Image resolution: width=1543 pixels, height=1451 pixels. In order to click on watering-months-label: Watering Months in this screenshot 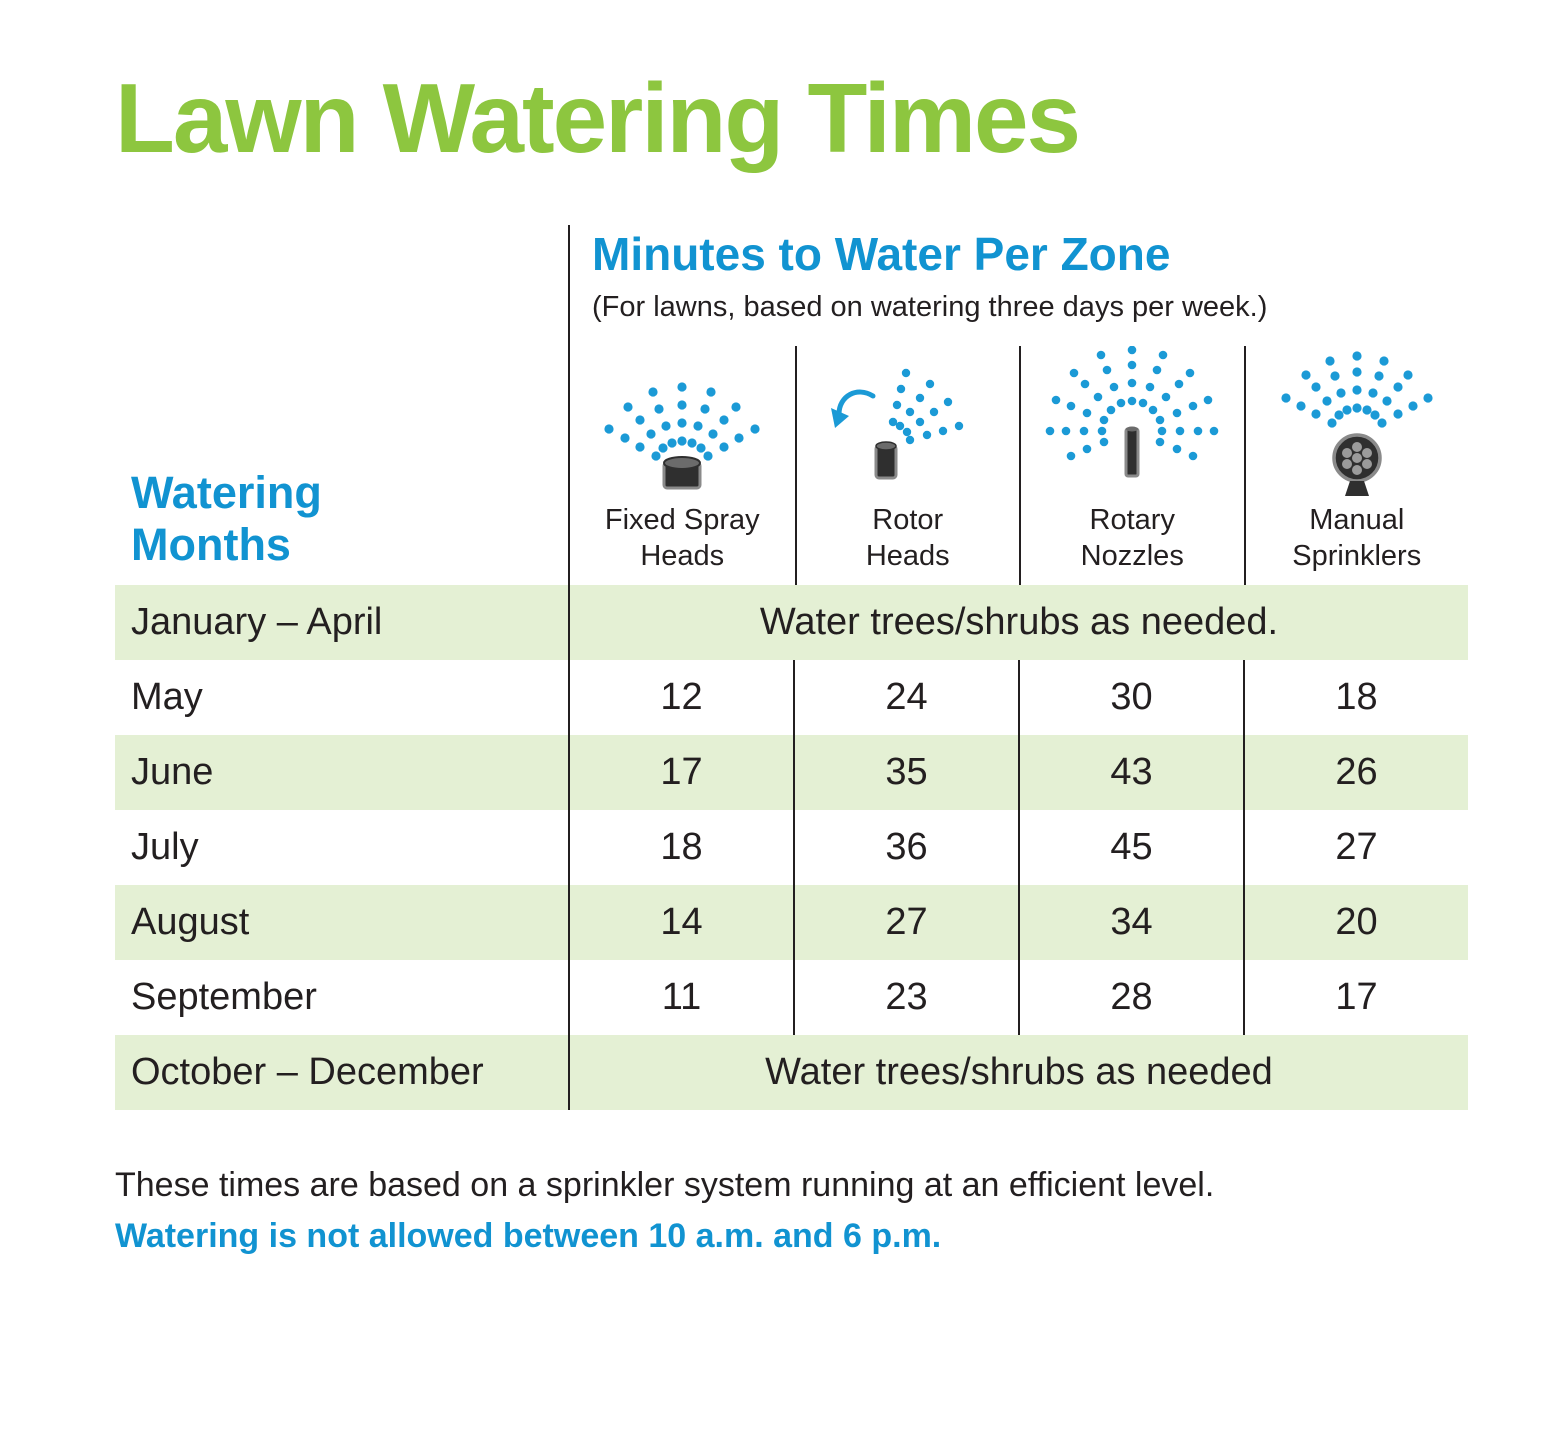, I will do `click(226, 518)`.